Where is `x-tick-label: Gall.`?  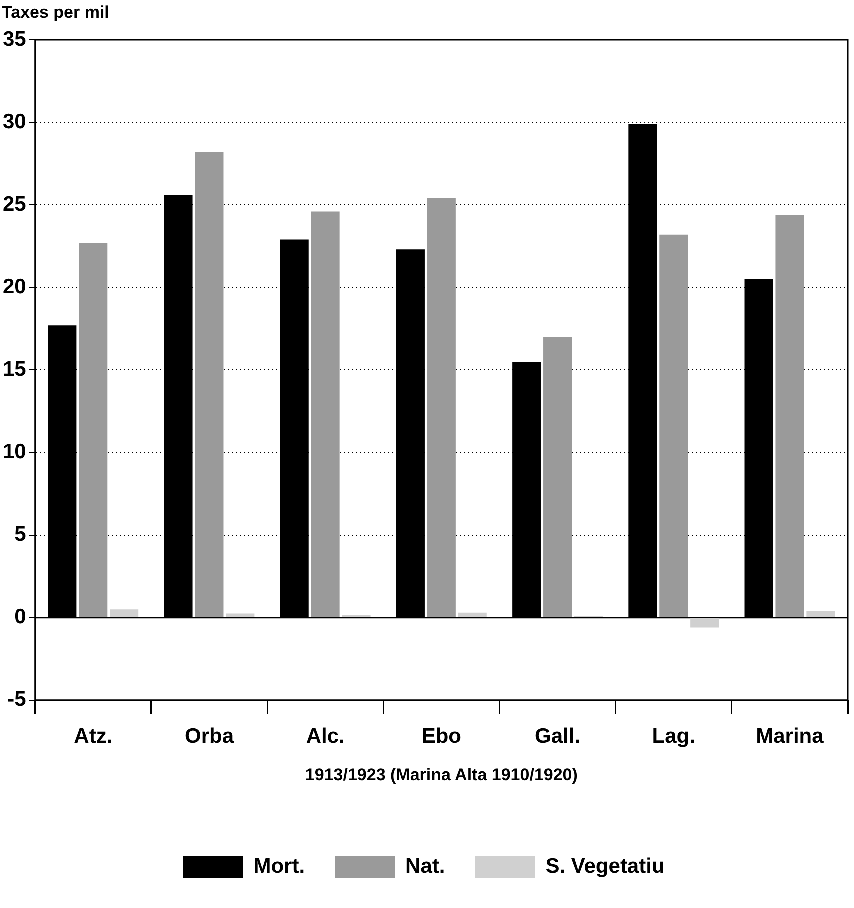
x-tick-label: Gall. is located at coordinates (558, 736).